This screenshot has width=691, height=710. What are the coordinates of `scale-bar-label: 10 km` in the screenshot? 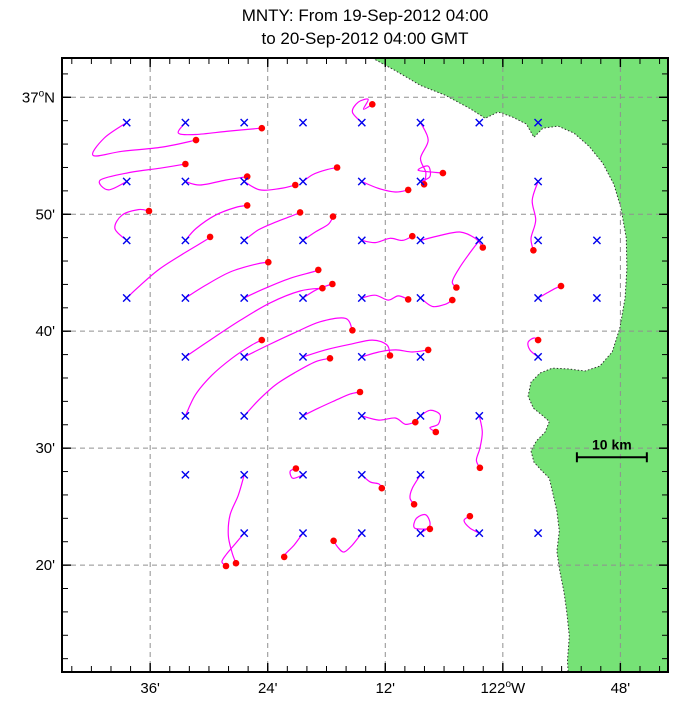 It's located at (612, 444).